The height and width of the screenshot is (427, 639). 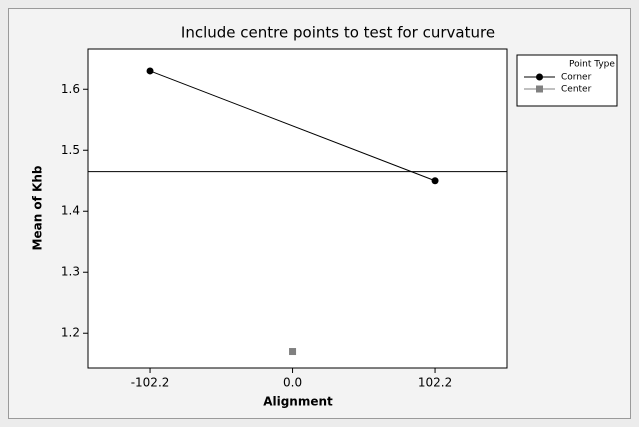 I want to click on x-tick-label: 102.2, so click(x=435, y=383).